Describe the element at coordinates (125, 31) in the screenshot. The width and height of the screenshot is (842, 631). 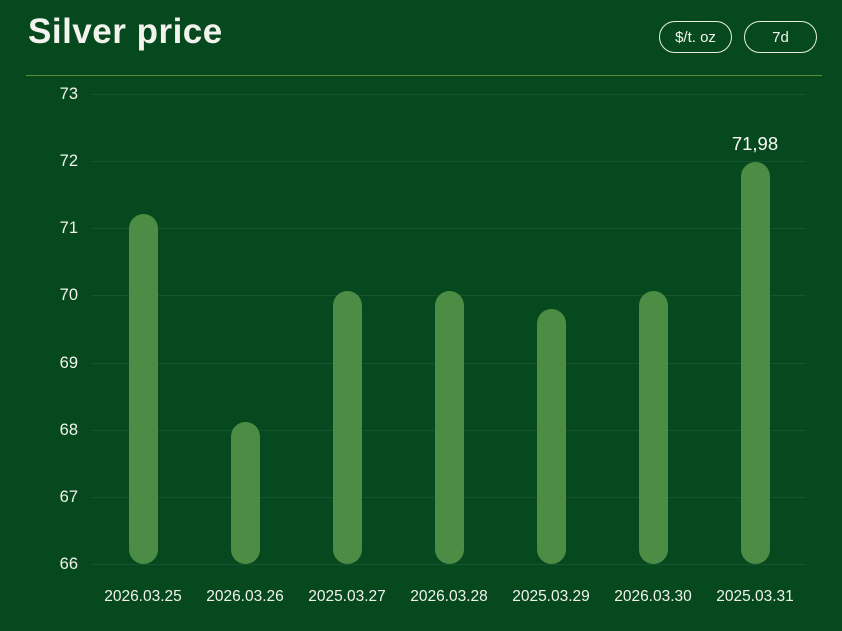
I see `page-title: Silver price` at that location.